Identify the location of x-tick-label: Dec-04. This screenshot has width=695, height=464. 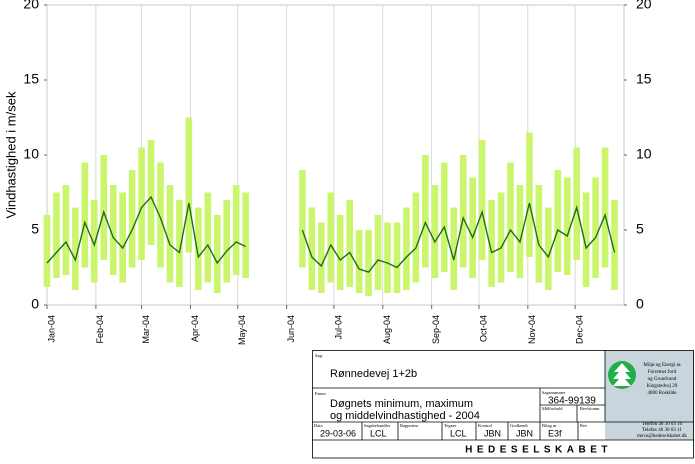
(580, 329).